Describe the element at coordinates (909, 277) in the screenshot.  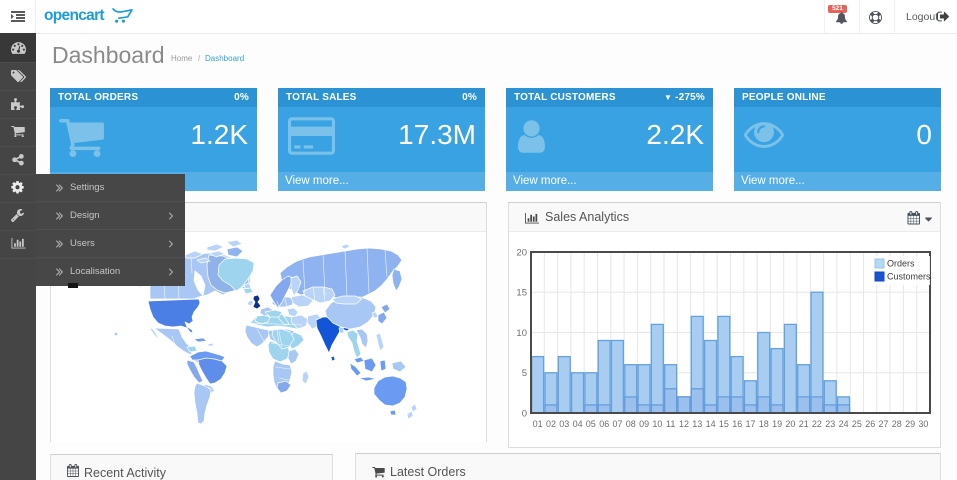
I see `svg-text: Customers` at that location.